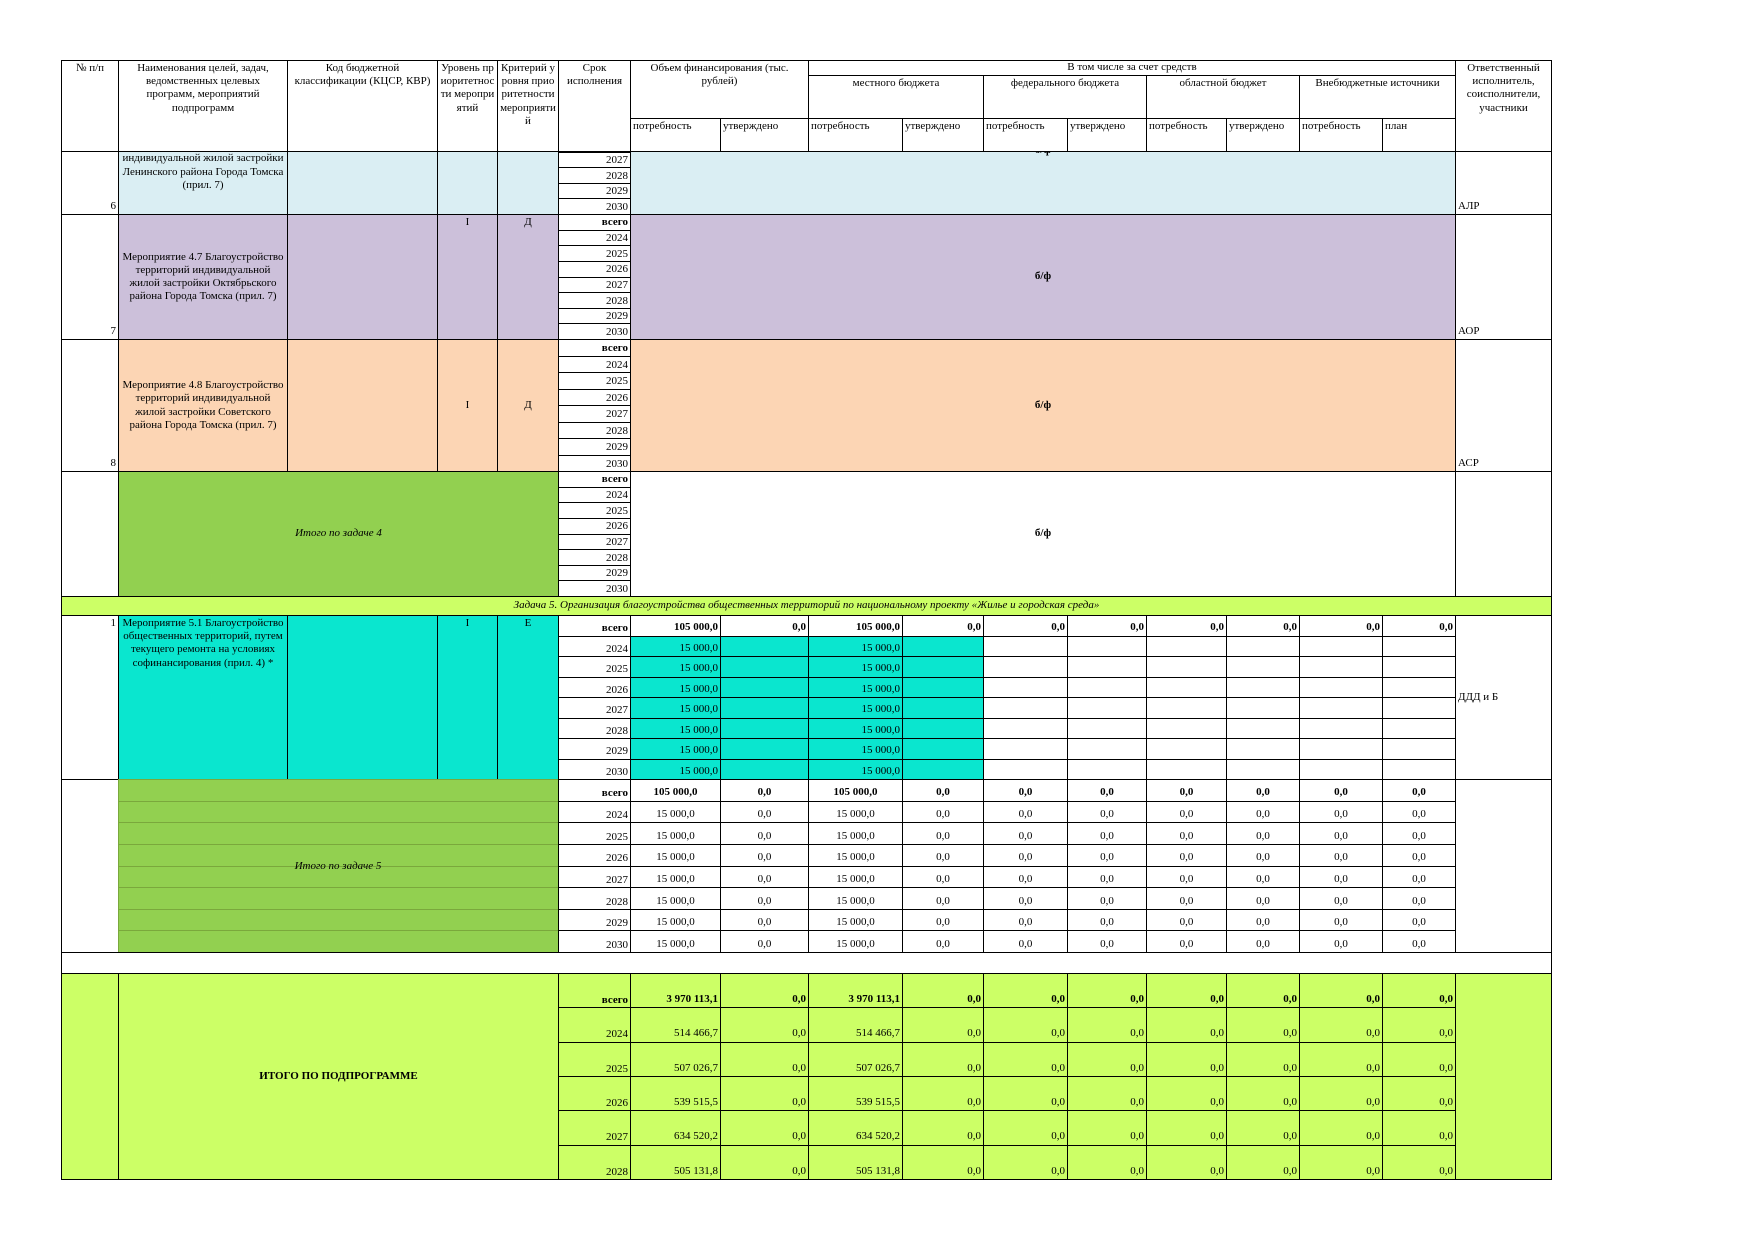 Image resolution: width=1754 pixels, height=1240 pixels. Describe the element at coordinates (362, 75) in the screenshot. I see `header-code-text: Код бюджетной классификации (КЦСР, КВР)` at that location.